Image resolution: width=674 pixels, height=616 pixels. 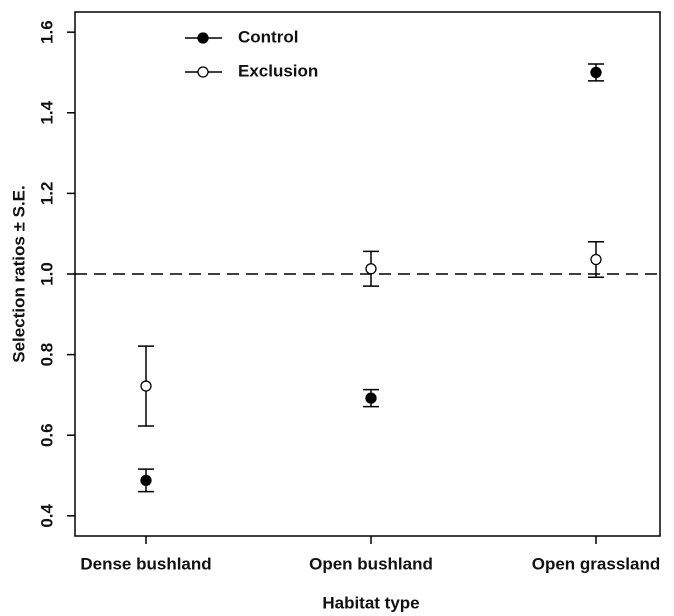 What do you see at coordinates (46, 32) in the screenshot?
I see `y-tick-label: 1.6` at bounding box center [46, 32].